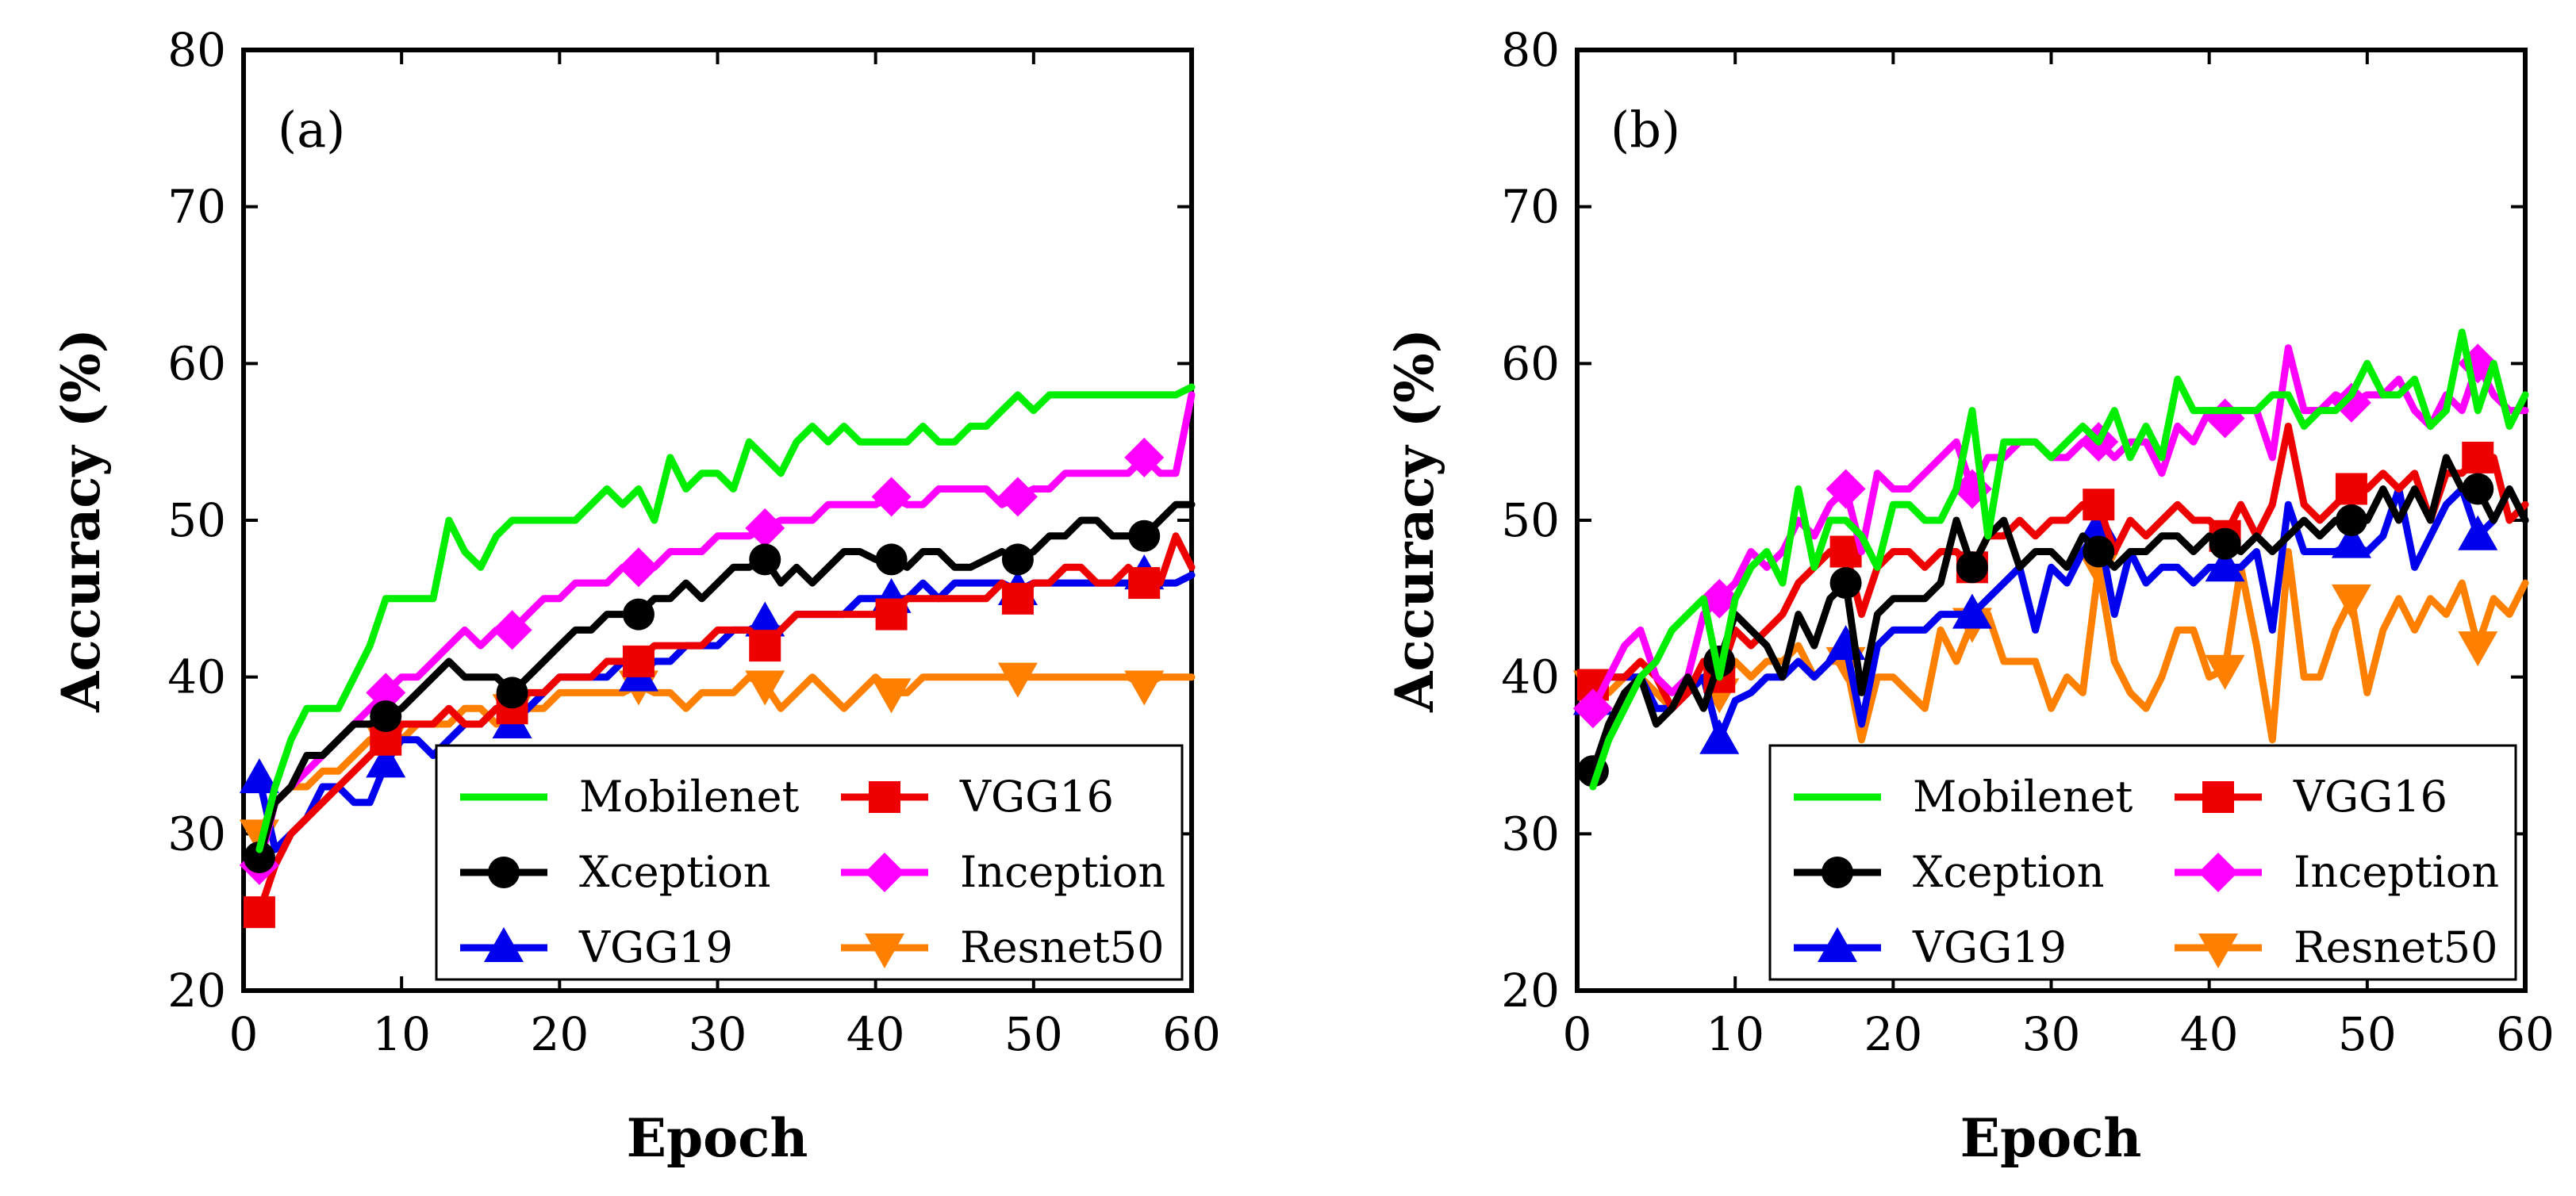 The width and height of the screenshot is (2576, 1196). I want to click on y-tick-label: 20, so click(196, 991).